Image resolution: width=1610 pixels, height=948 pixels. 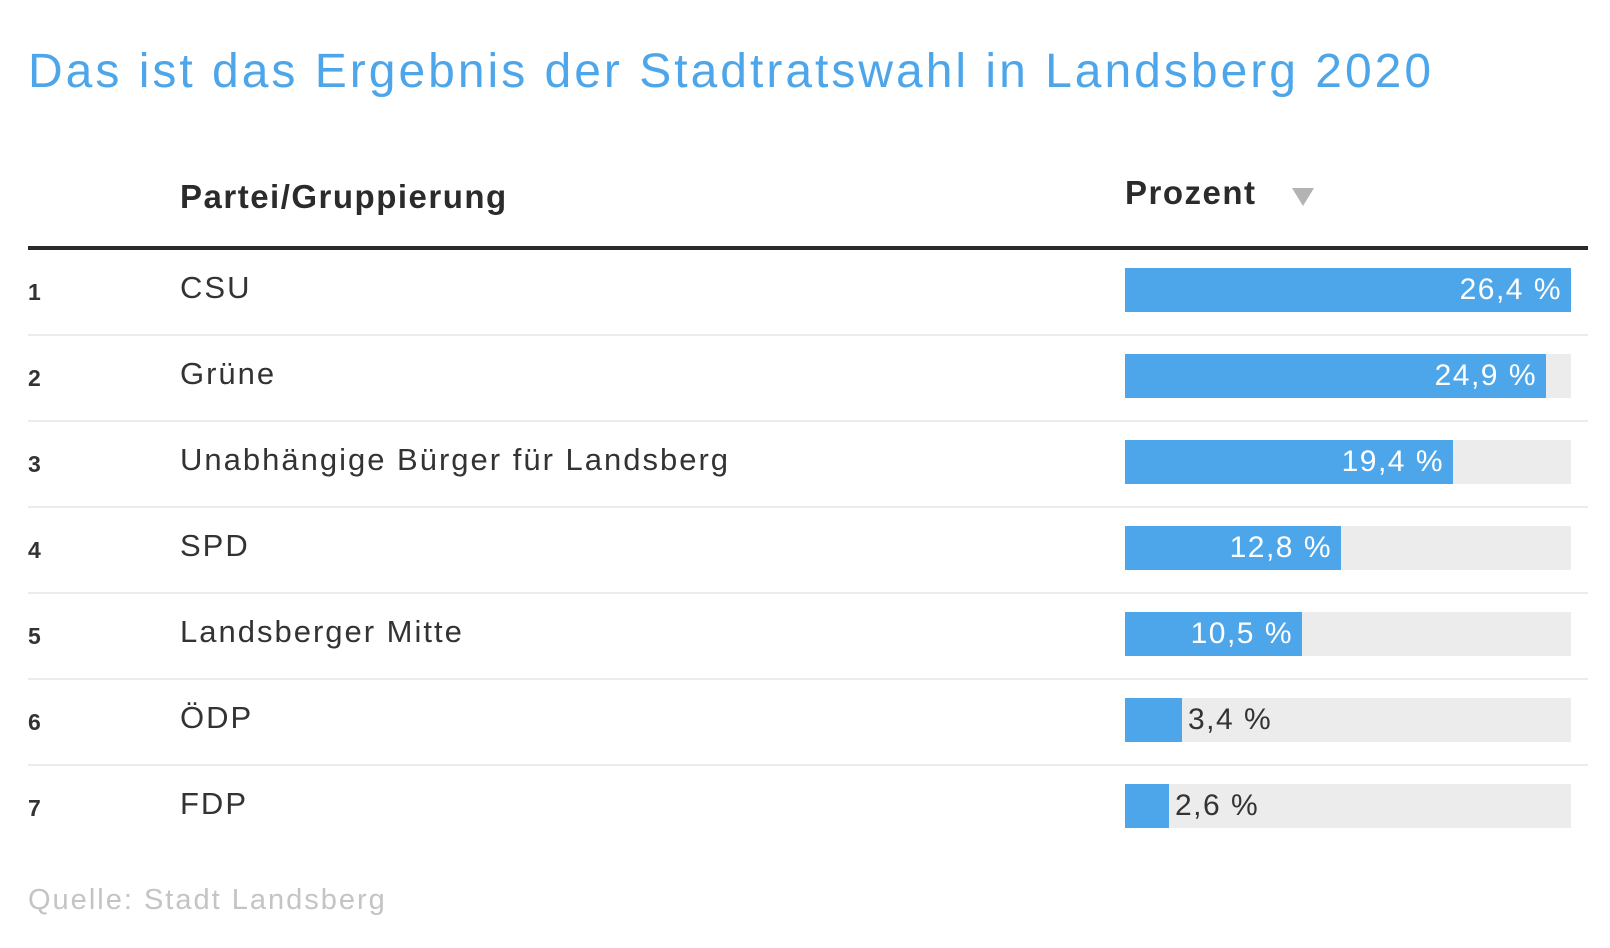 What do you see at coordinates (808, 637) in the screenshot?
I see `table-row: 5 Landsberger Mitte 10,5 %` at bounding box center [808, 637].